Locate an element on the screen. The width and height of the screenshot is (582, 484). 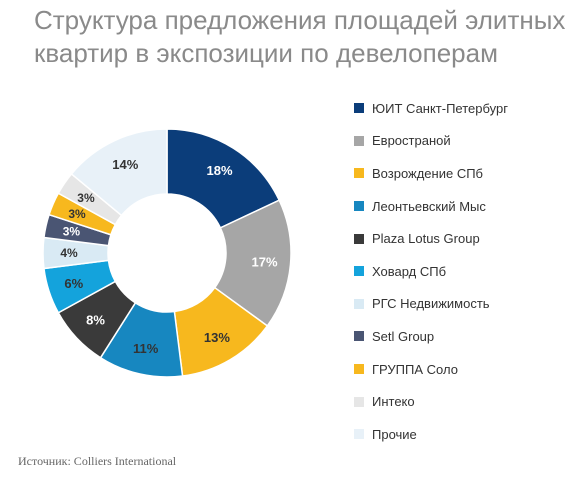
legend-item-6: Ховард СПб is located at coordinates (466, 271).